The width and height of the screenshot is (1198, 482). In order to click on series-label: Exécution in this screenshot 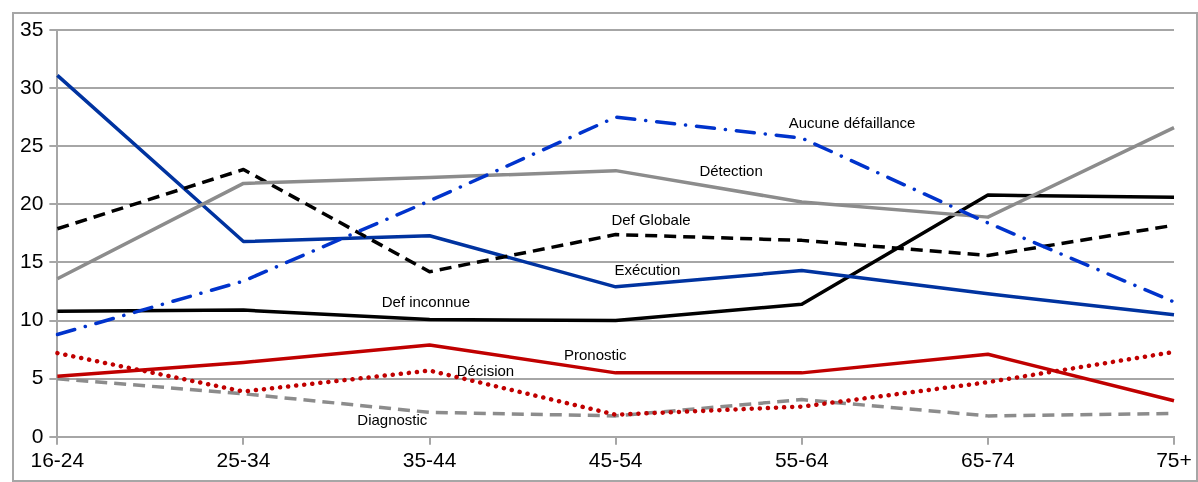, I will do `click(647, 269)`.